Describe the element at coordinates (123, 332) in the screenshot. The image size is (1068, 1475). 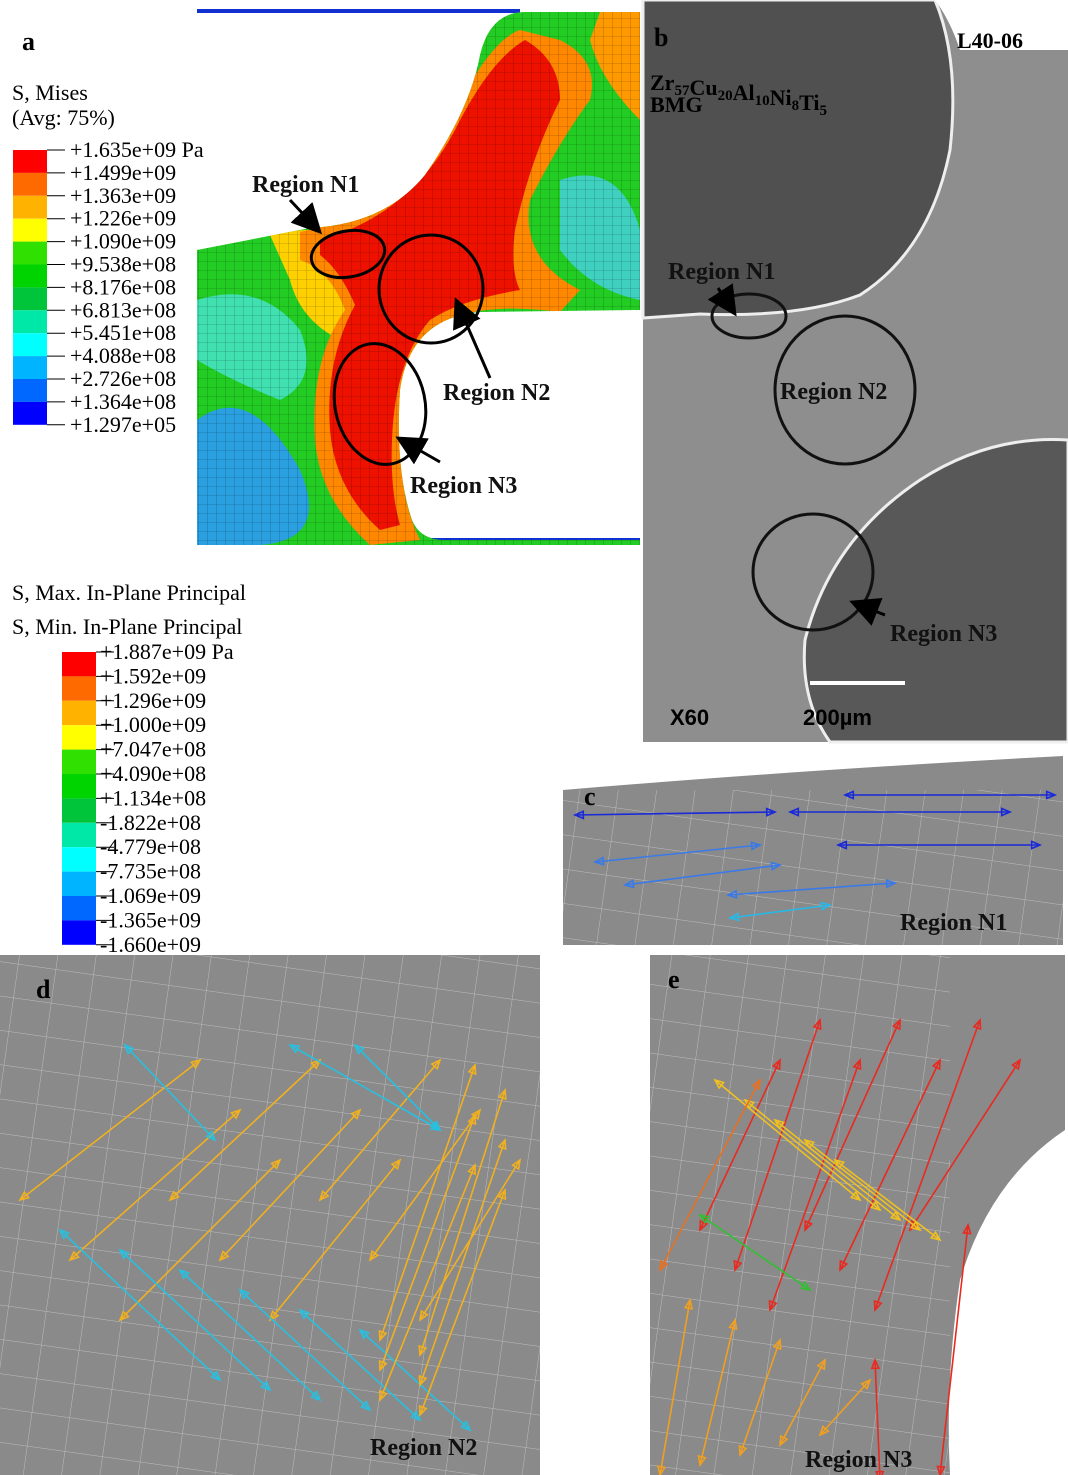
I see `legend-label: +5.451e+08` at that location.